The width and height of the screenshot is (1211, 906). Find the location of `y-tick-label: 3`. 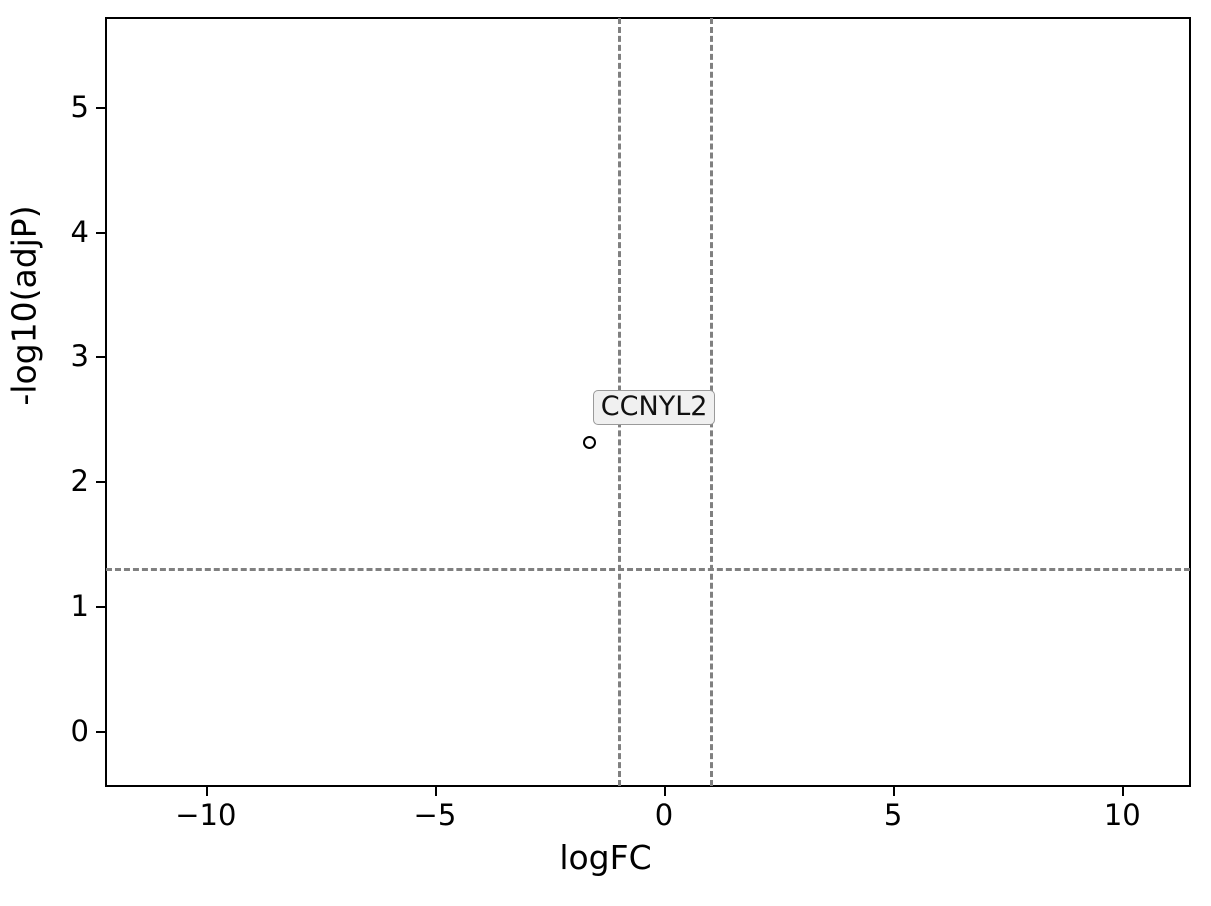

y-tick-label: 3 is located at coordinates (79, 356).